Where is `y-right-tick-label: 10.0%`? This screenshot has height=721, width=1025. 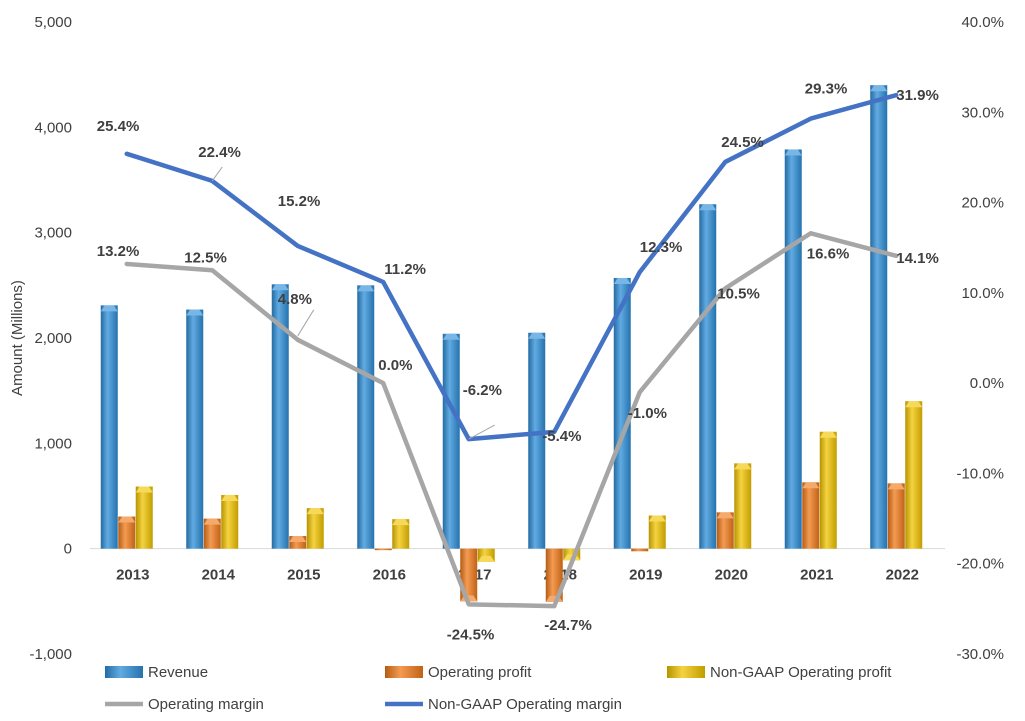 y-right-tick-label: 10.0% is located at coordinates (982, 293).